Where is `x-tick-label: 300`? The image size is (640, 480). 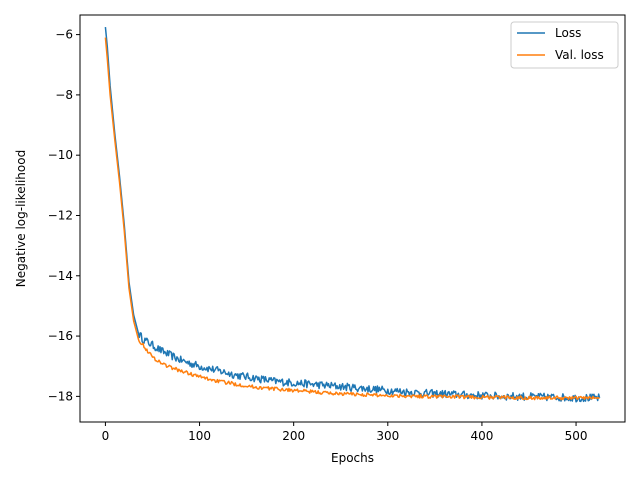
x-tick-label: 300 is located at coordinates (387, 436).